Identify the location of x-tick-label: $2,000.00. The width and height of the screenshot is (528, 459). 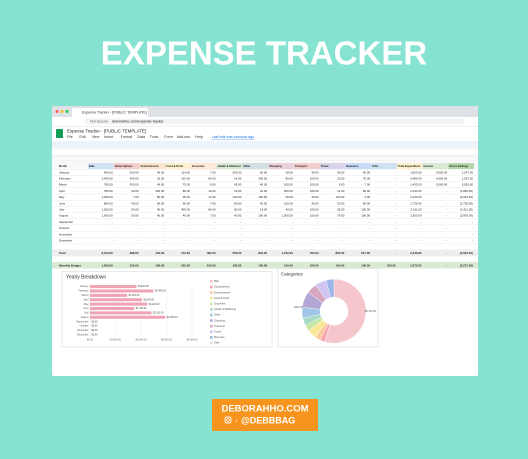
(141, 340).